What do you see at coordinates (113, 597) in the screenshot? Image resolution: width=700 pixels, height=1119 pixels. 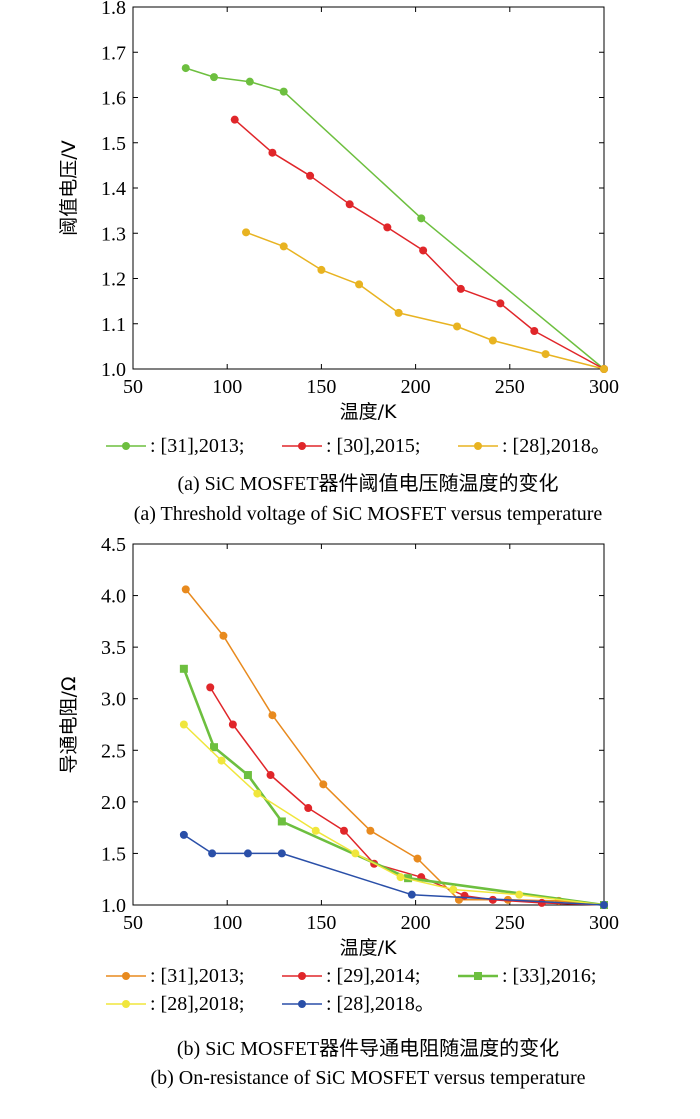 I see `y-tick-label: 4.0` at bounding box center [113, 597].